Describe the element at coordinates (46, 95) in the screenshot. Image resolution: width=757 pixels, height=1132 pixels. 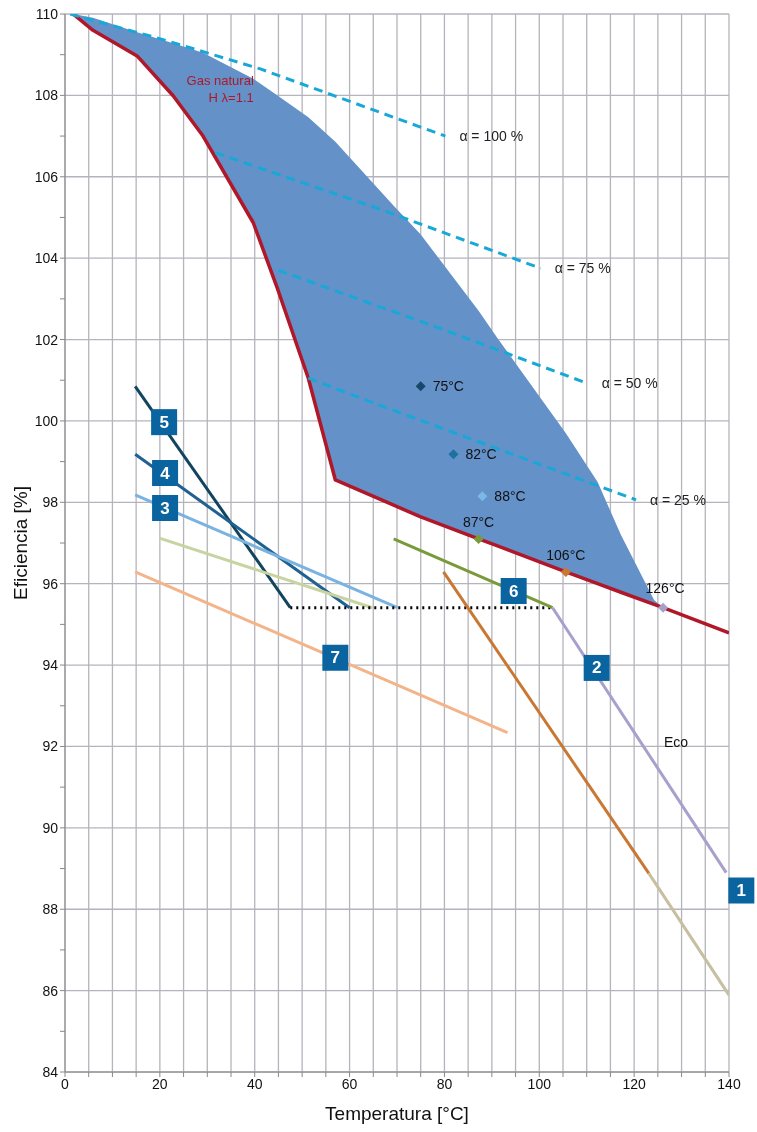
I see `y-tick-label: 108` at that location.